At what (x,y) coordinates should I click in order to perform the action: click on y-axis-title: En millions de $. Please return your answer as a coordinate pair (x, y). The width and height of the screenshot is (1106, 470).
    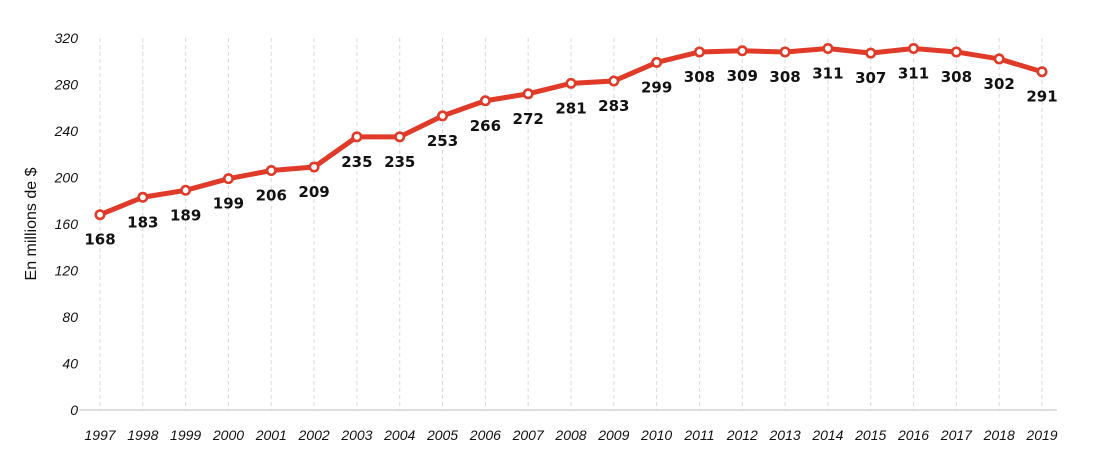
    Looking at the image, I should click on (31, 223).